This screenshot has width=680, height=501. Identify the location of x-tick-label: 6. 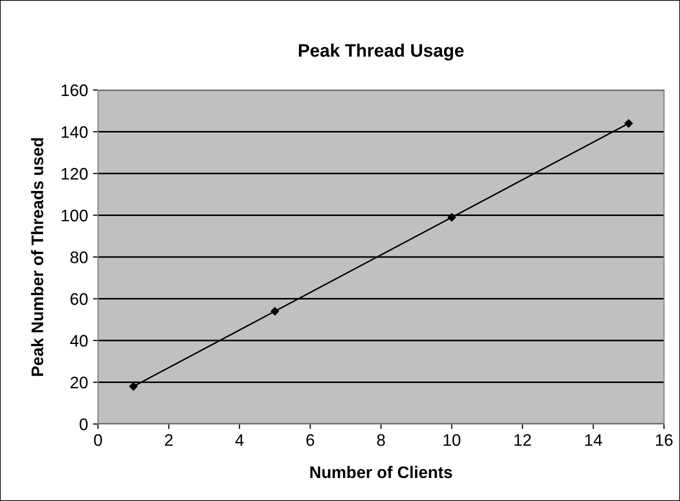
(310, 440).